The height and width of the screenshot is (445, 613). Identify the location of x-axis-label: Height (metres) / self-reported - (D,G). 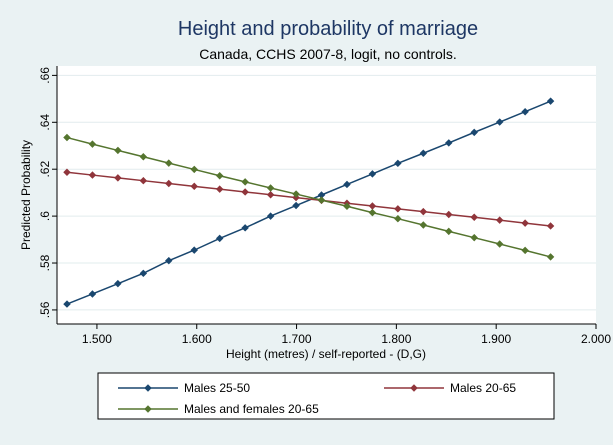
(326, 354).